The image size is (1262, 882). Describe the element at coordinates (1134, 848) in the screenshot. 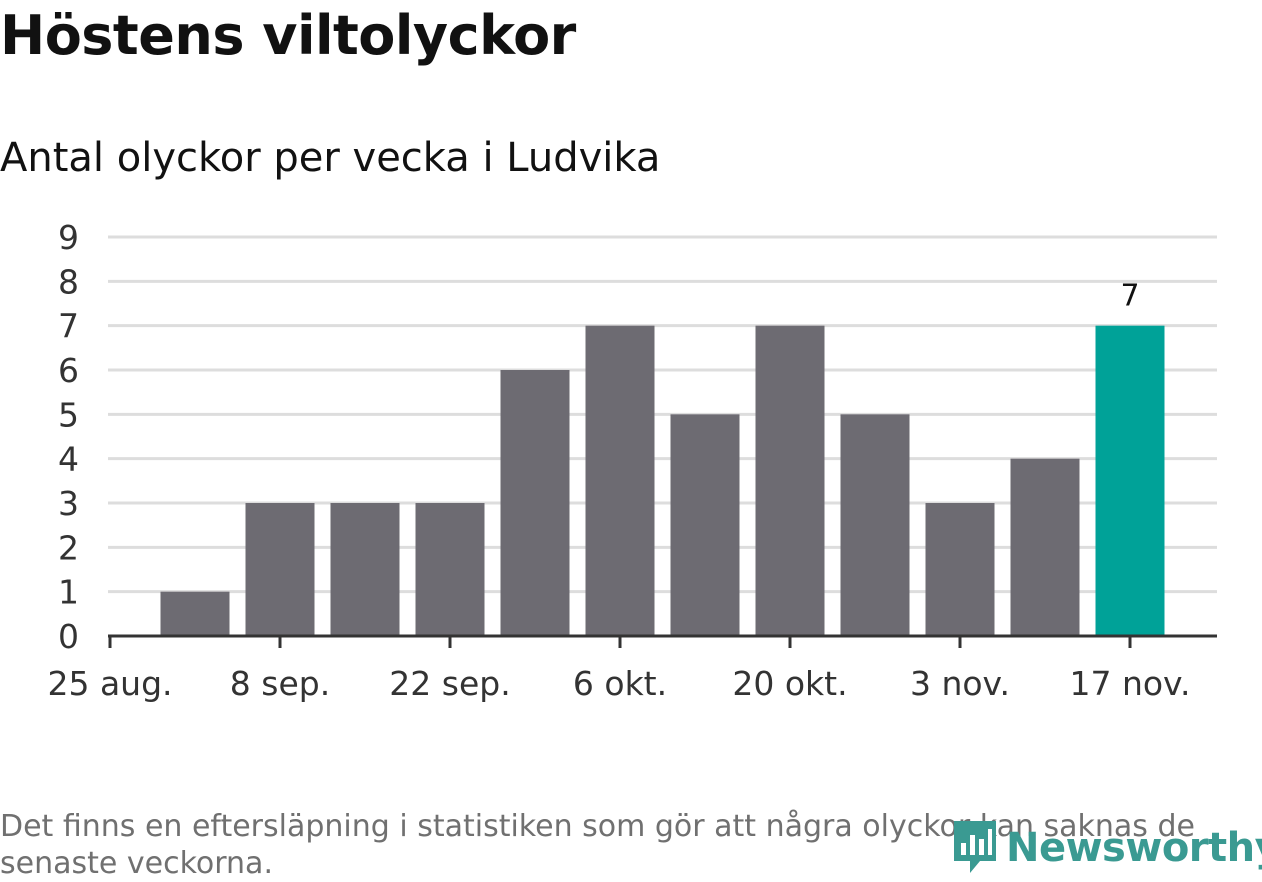

I see `logo-text: Newsworthy` at that location.